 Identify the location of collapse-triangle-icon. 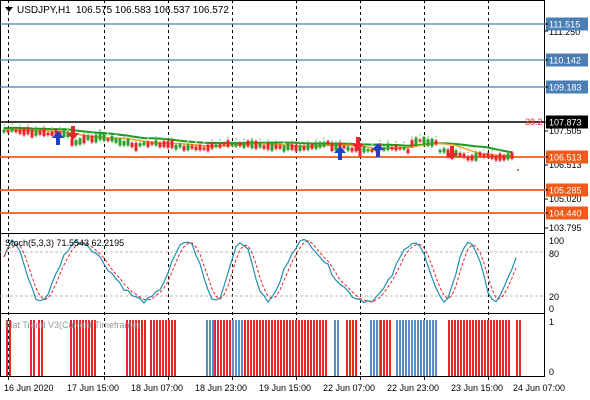
(9, 9).